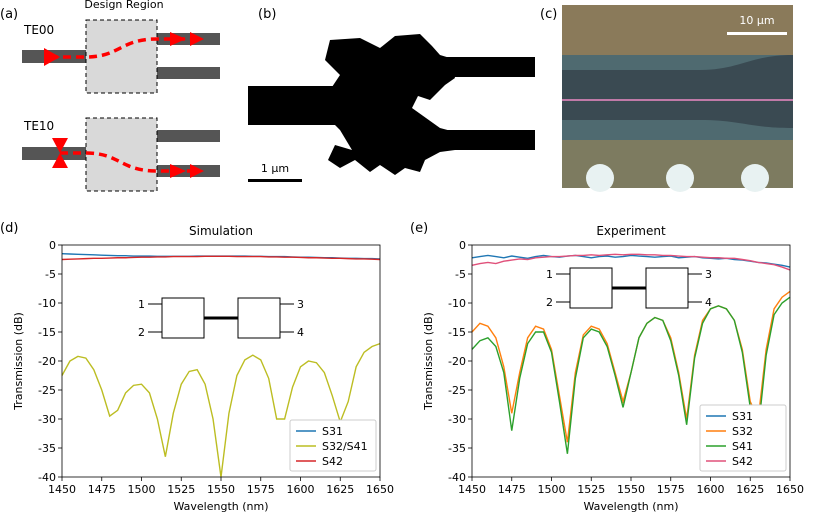  I want to click on y-tick-label: 0, so click(462, 245).